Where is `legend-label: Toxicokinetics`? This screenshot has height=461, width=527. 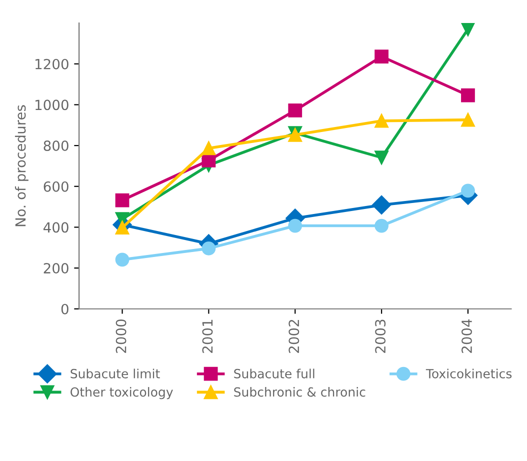
legend-label: Toxicokinetics is located at coordinates (469, 373).